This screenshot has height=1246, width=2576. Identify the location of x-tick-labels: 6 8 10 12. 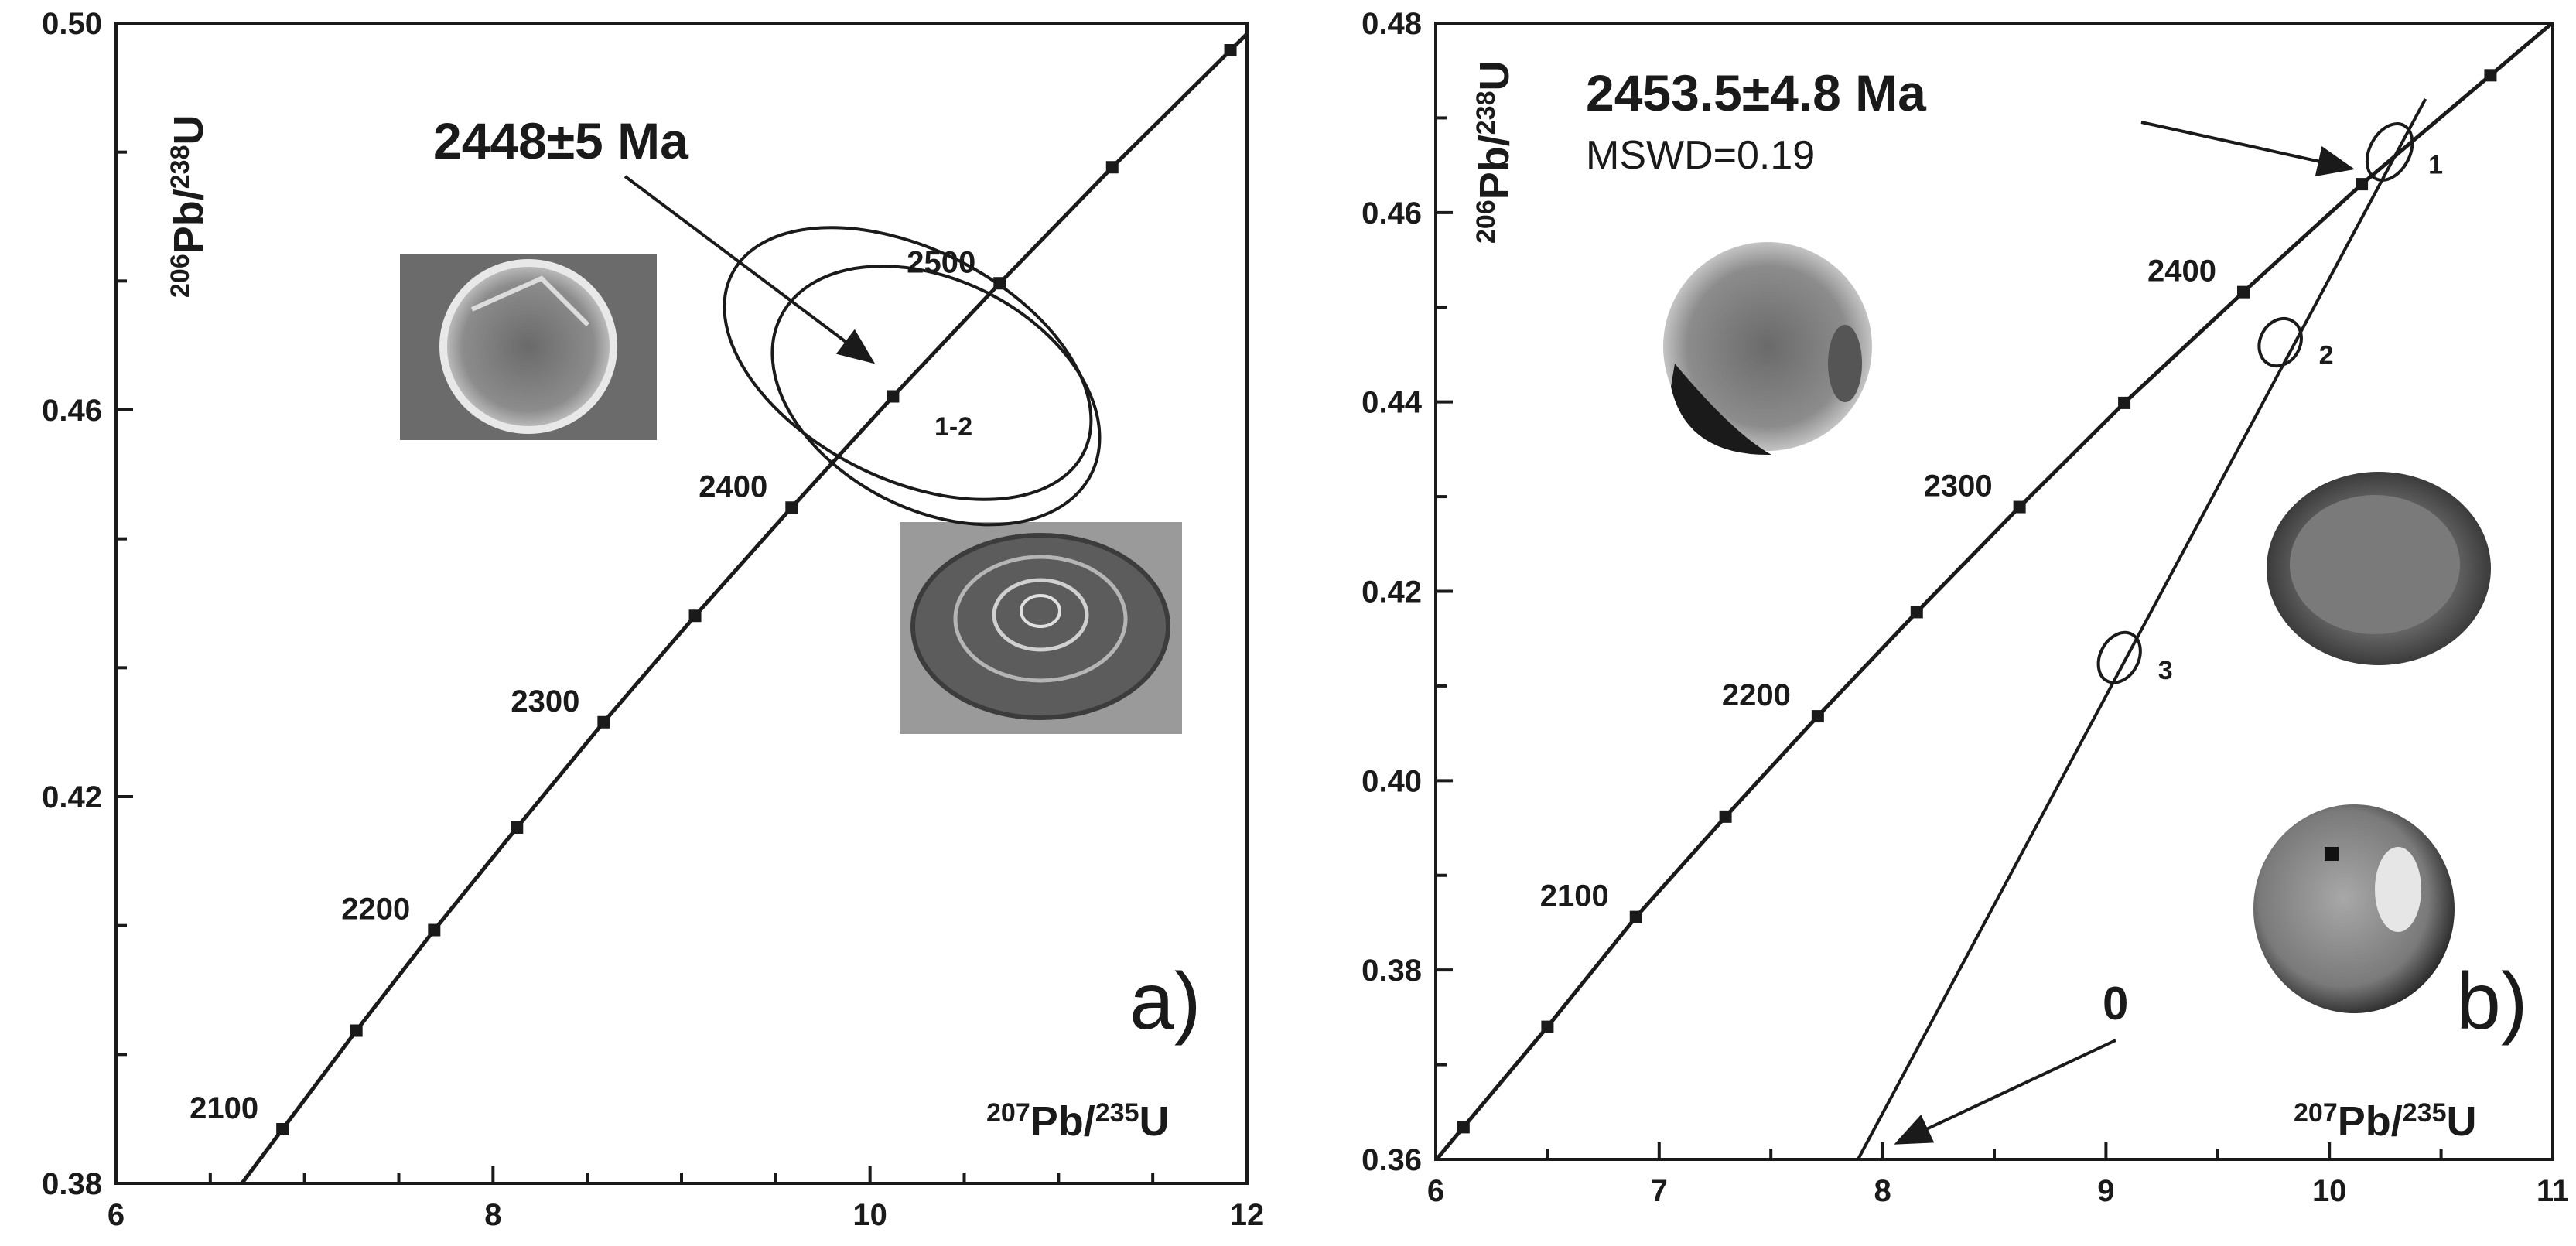
(686, 1215).